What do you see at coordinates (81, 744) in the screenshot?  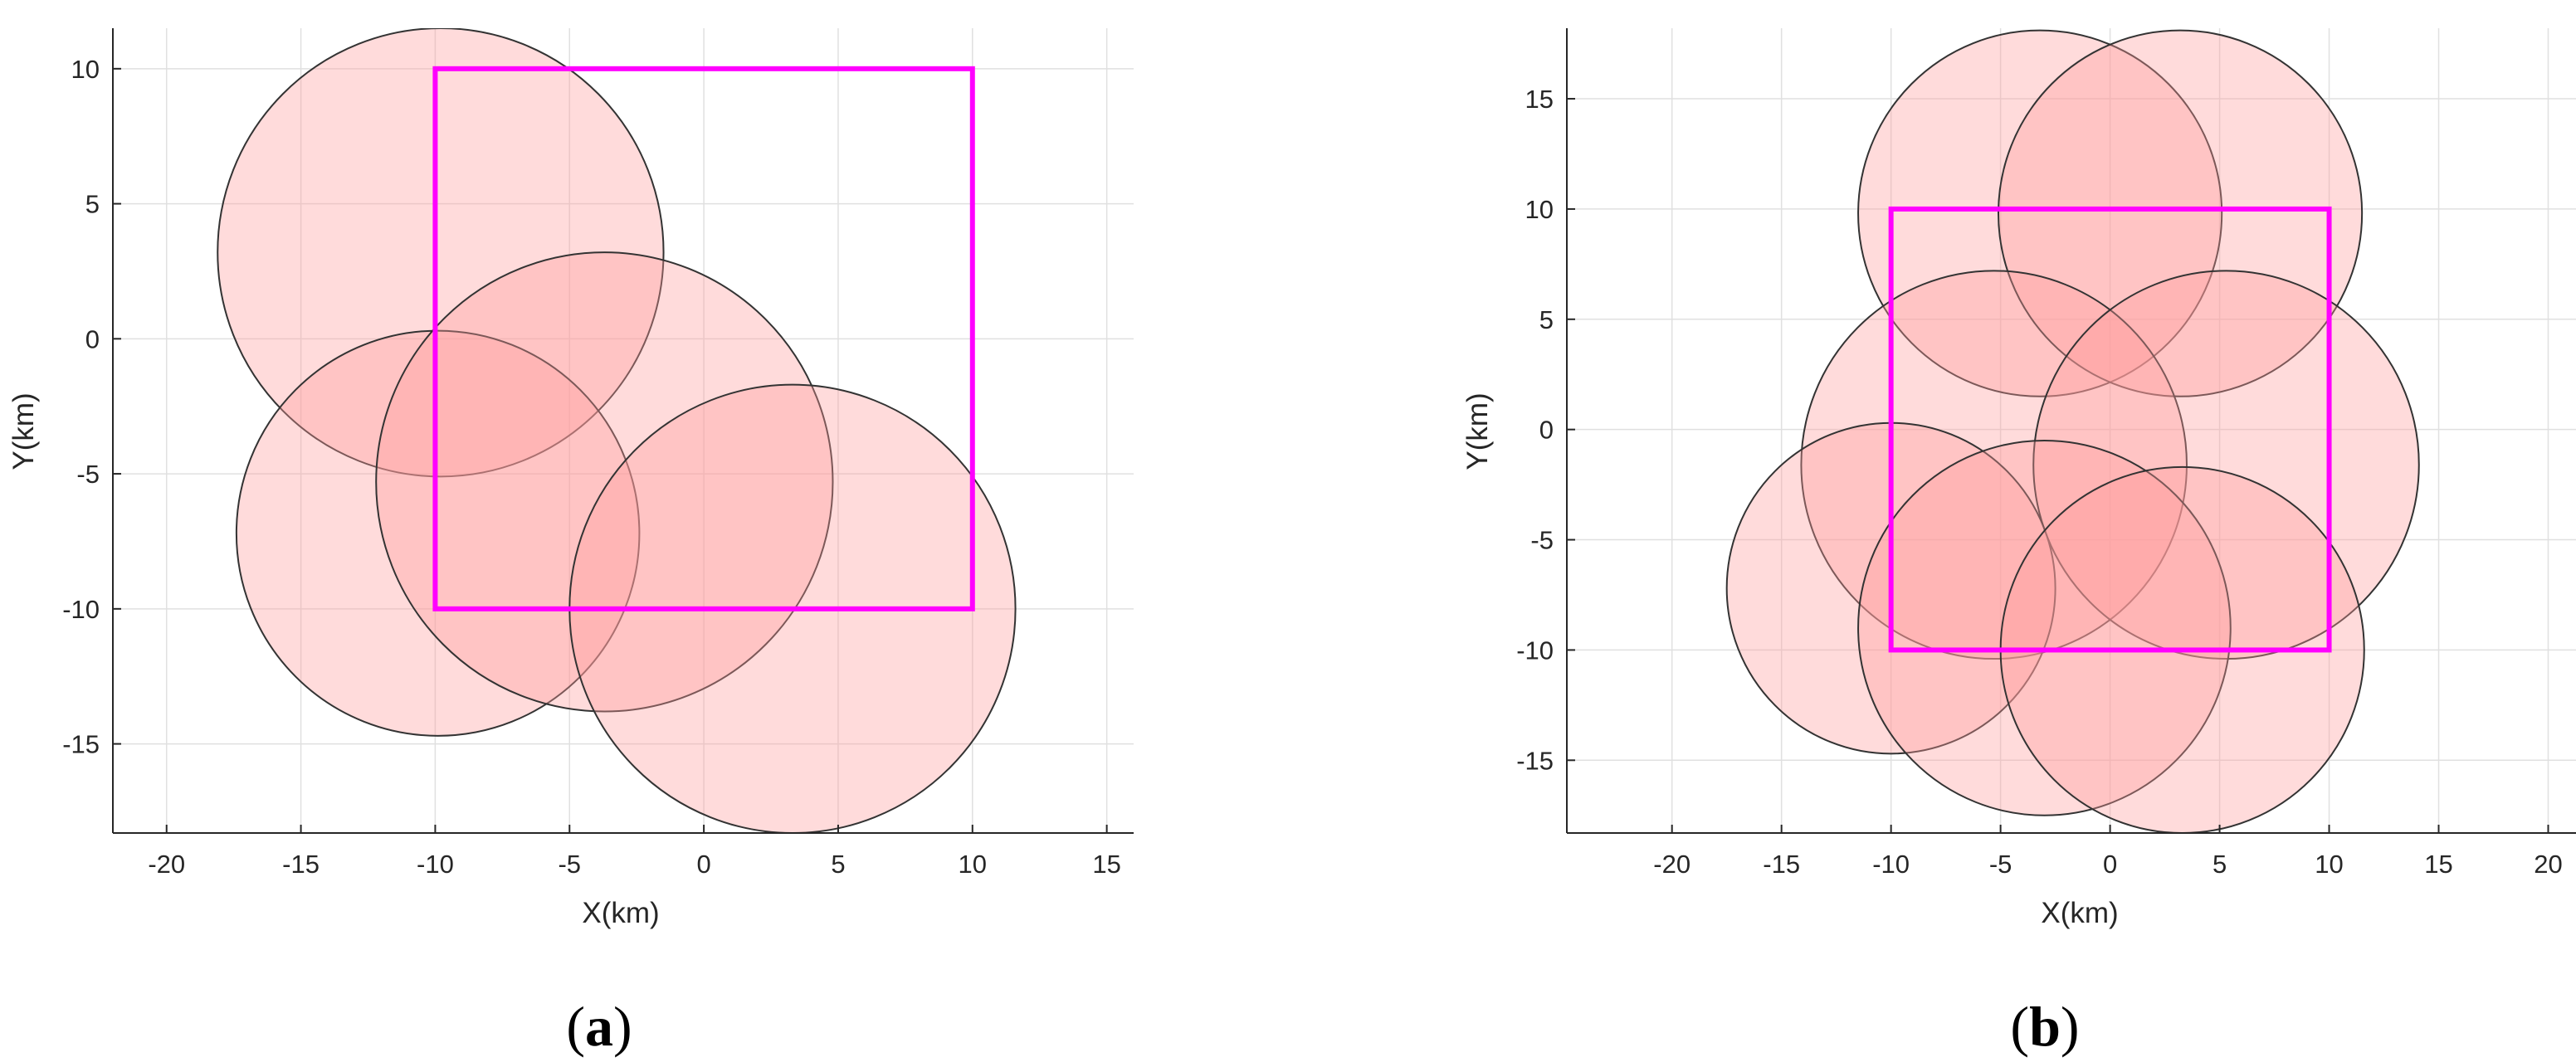 I see `y-tick-label-a: -15` at bounding box center [81, 744].